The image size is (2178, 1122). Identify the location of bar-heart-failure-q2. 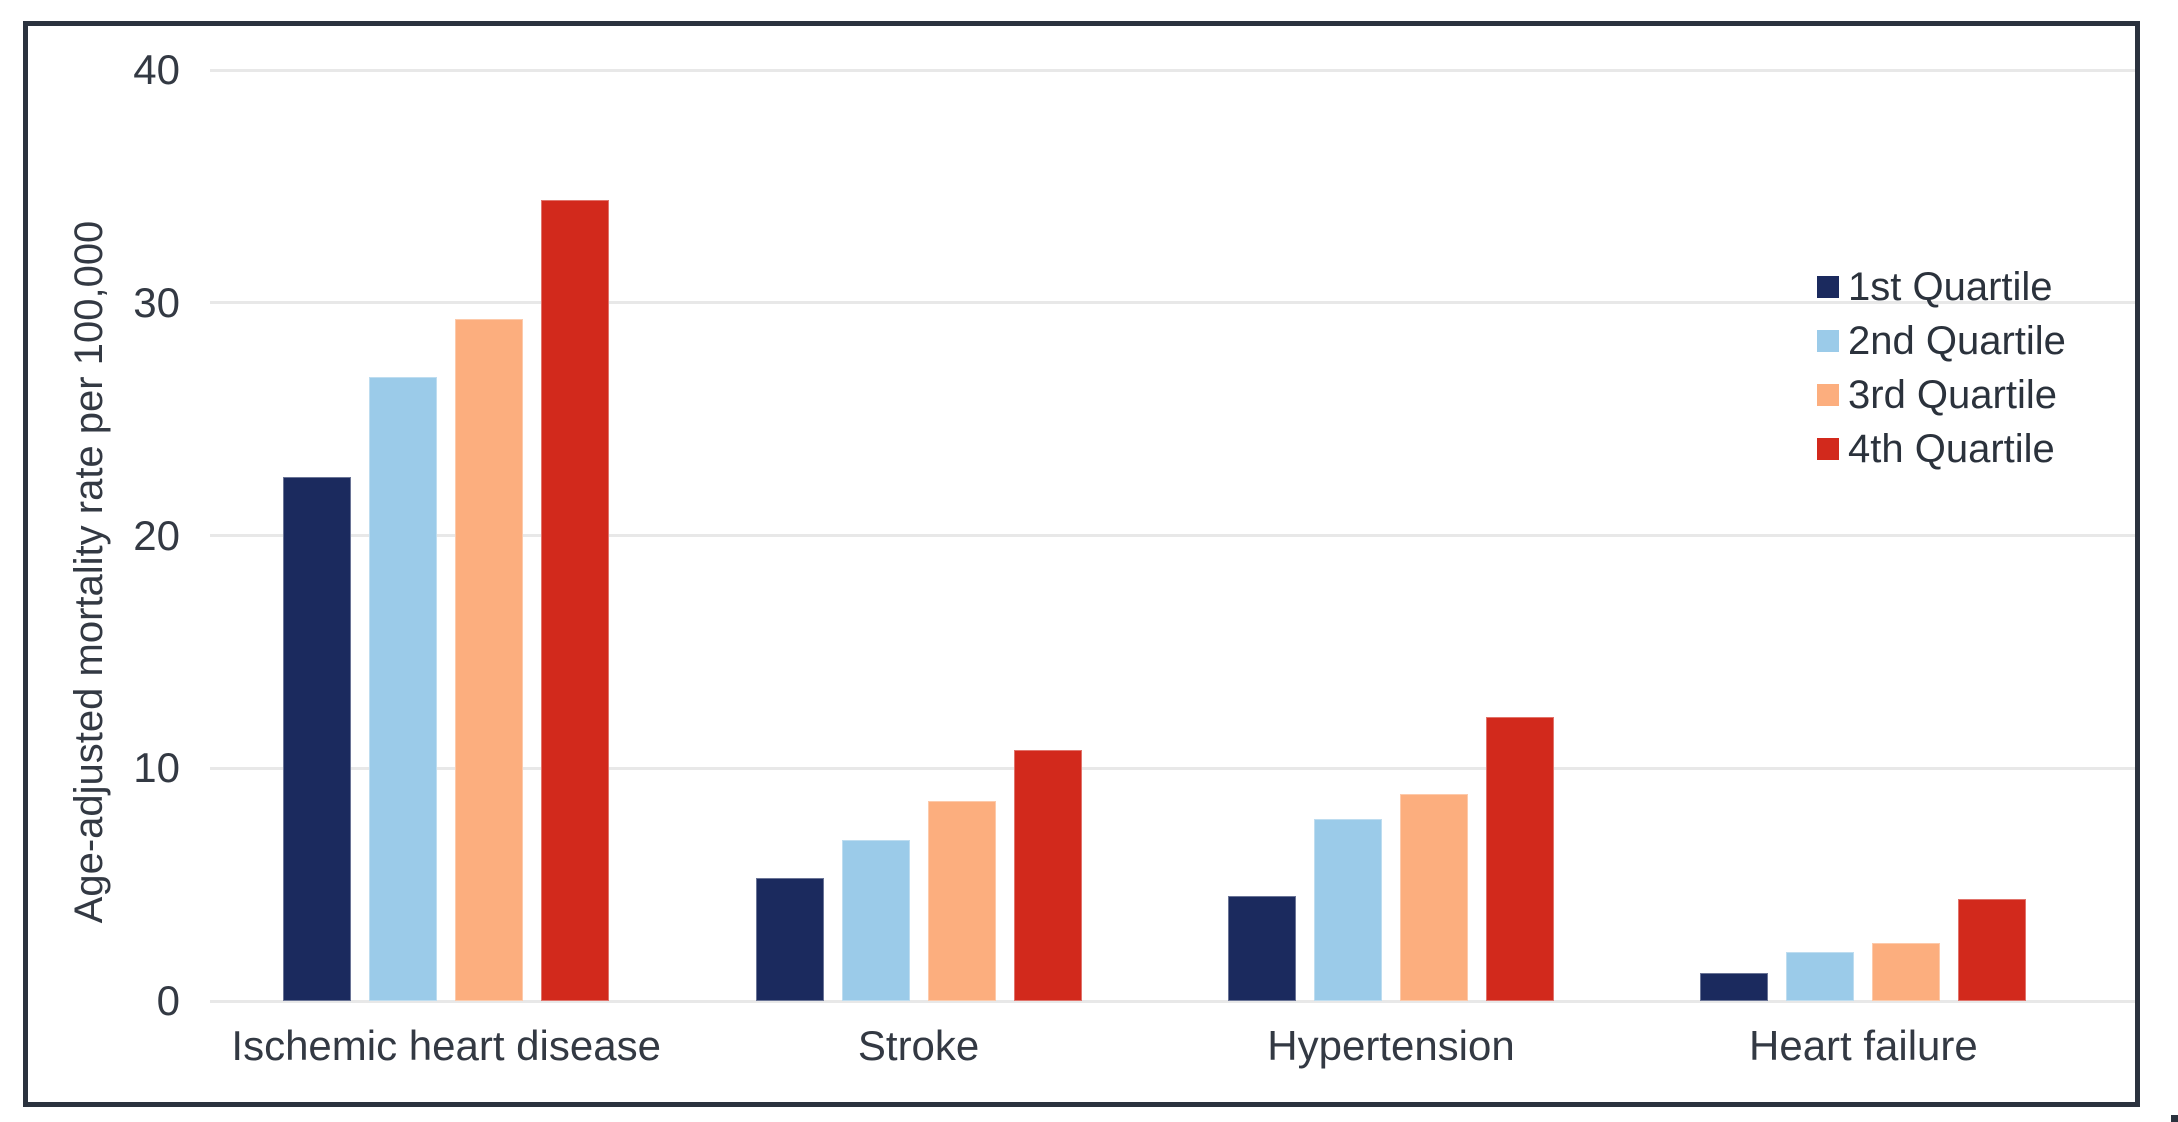
(1820, 976).